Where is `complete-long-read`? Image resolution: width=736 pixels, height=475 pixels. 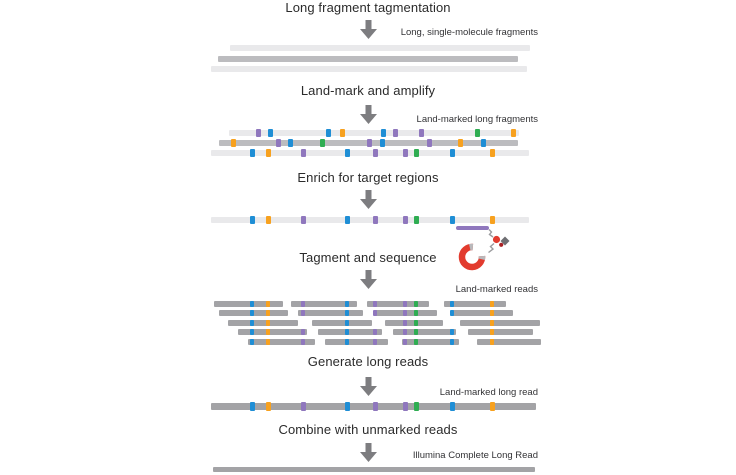 complete-long-read is located at coordinates (374, 469).